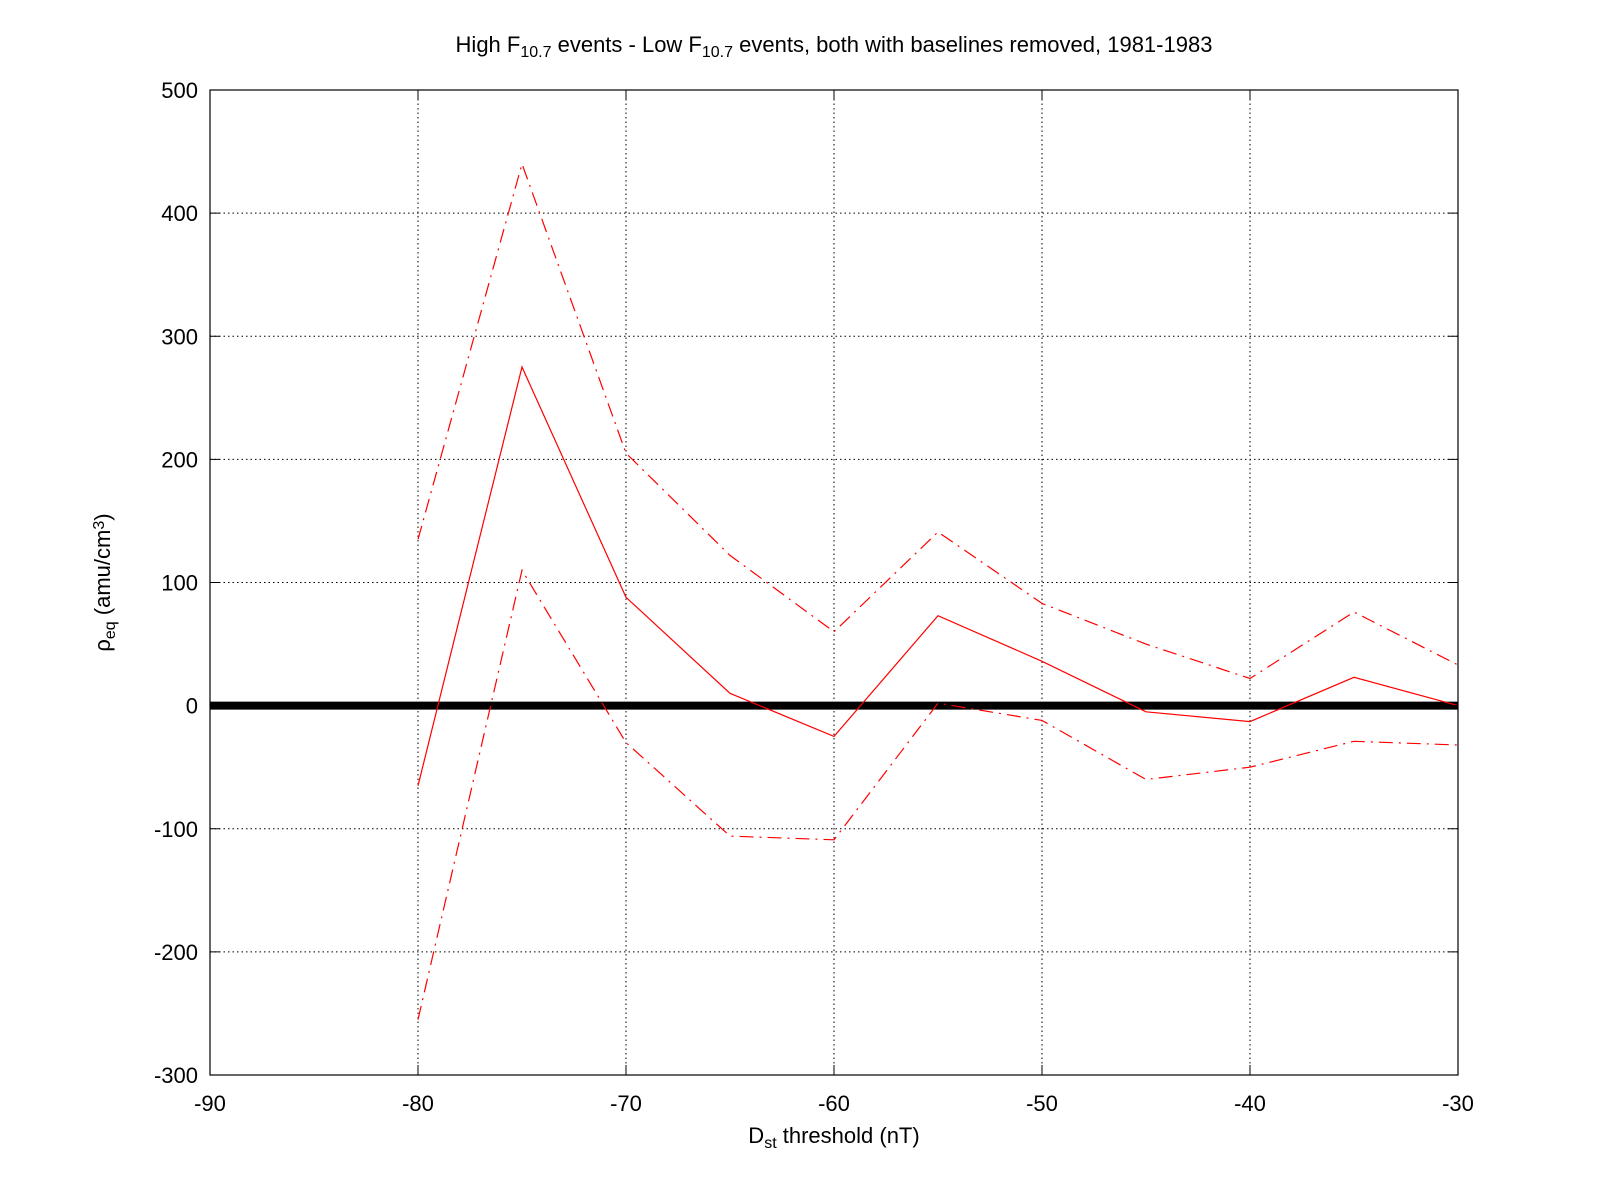 The image size is (1600, 1200). I want to click on y-tick-label-neg200: -200, so click(176, 952).